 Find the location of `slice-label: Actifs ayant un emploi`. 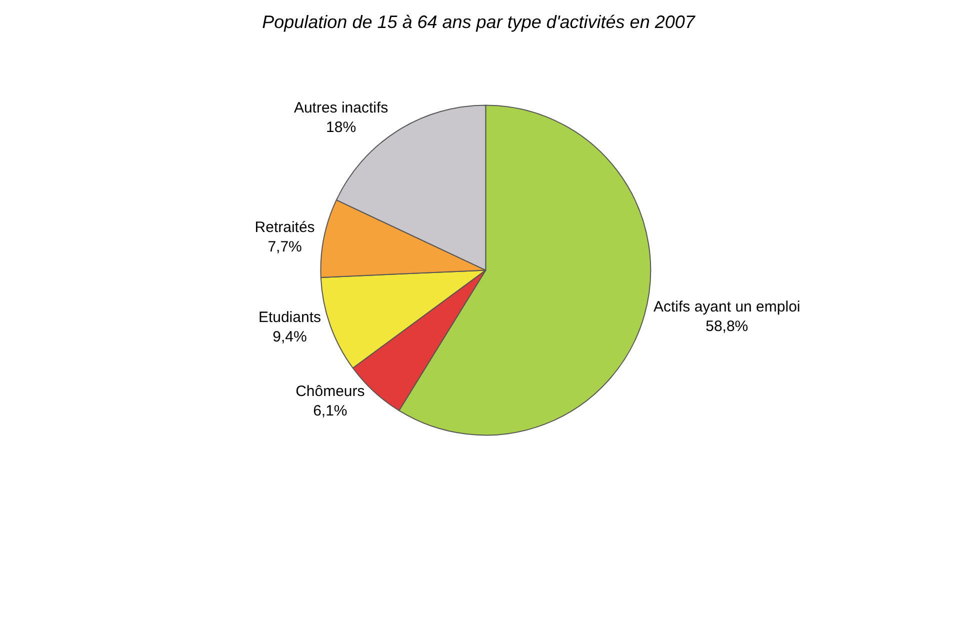

slice-label: Actifs ayant un emploi is located at coordinates (727, 307).